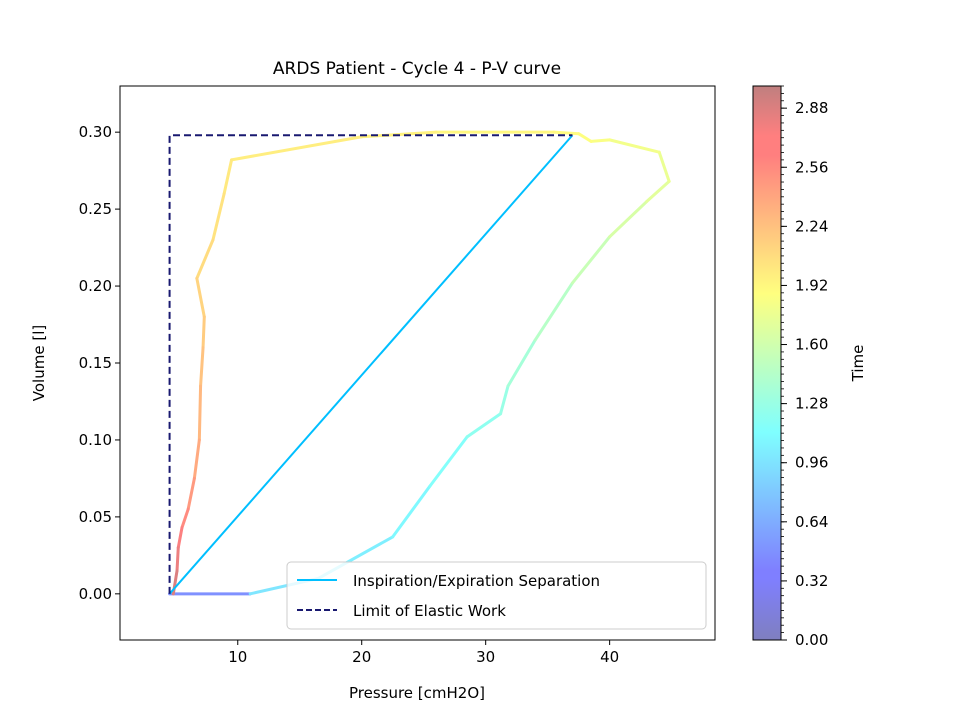  I want to click on y-axis-label: Volume [l], so click(39, 363).